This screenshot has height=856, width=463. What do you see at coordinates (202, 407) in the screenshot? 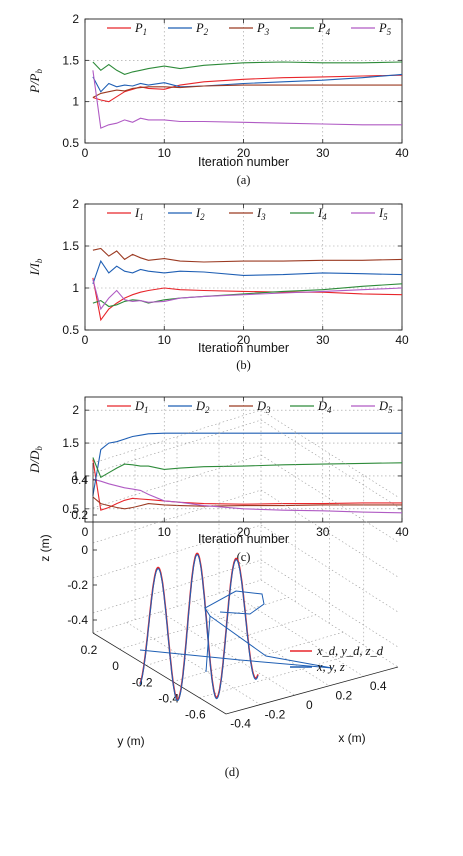
I see `legend-label: D2` at bounding box center [202, 407].